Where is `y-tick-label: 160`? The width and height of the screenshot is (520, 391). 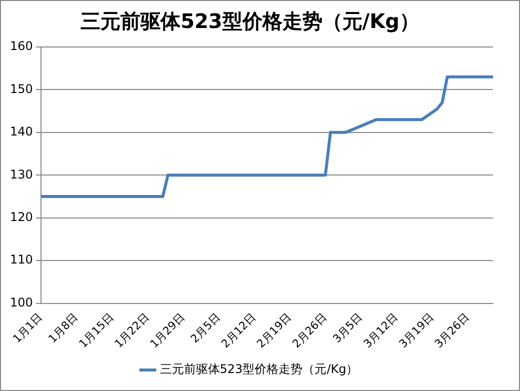
y-tick-label: 160 is located at coordinates (21, 46).